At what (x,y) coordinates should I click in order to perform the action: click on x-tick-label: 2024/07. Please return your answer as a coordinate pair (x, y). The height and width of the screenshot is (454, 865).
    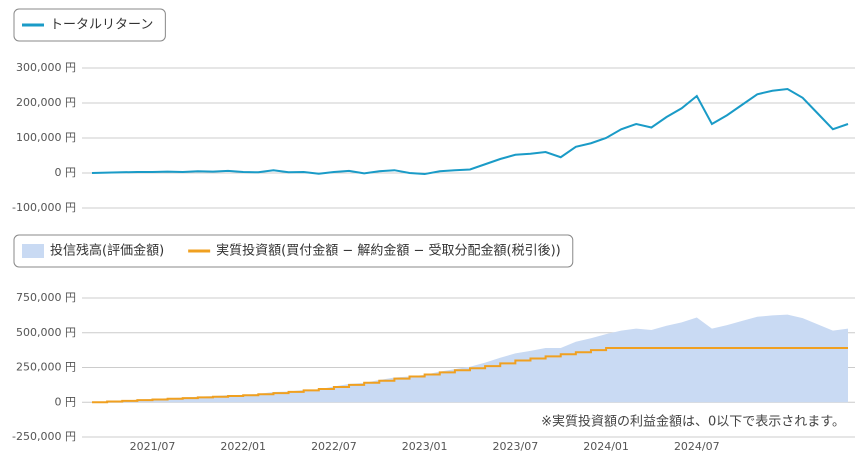
    Looking at the image, I should click on (697, 446).